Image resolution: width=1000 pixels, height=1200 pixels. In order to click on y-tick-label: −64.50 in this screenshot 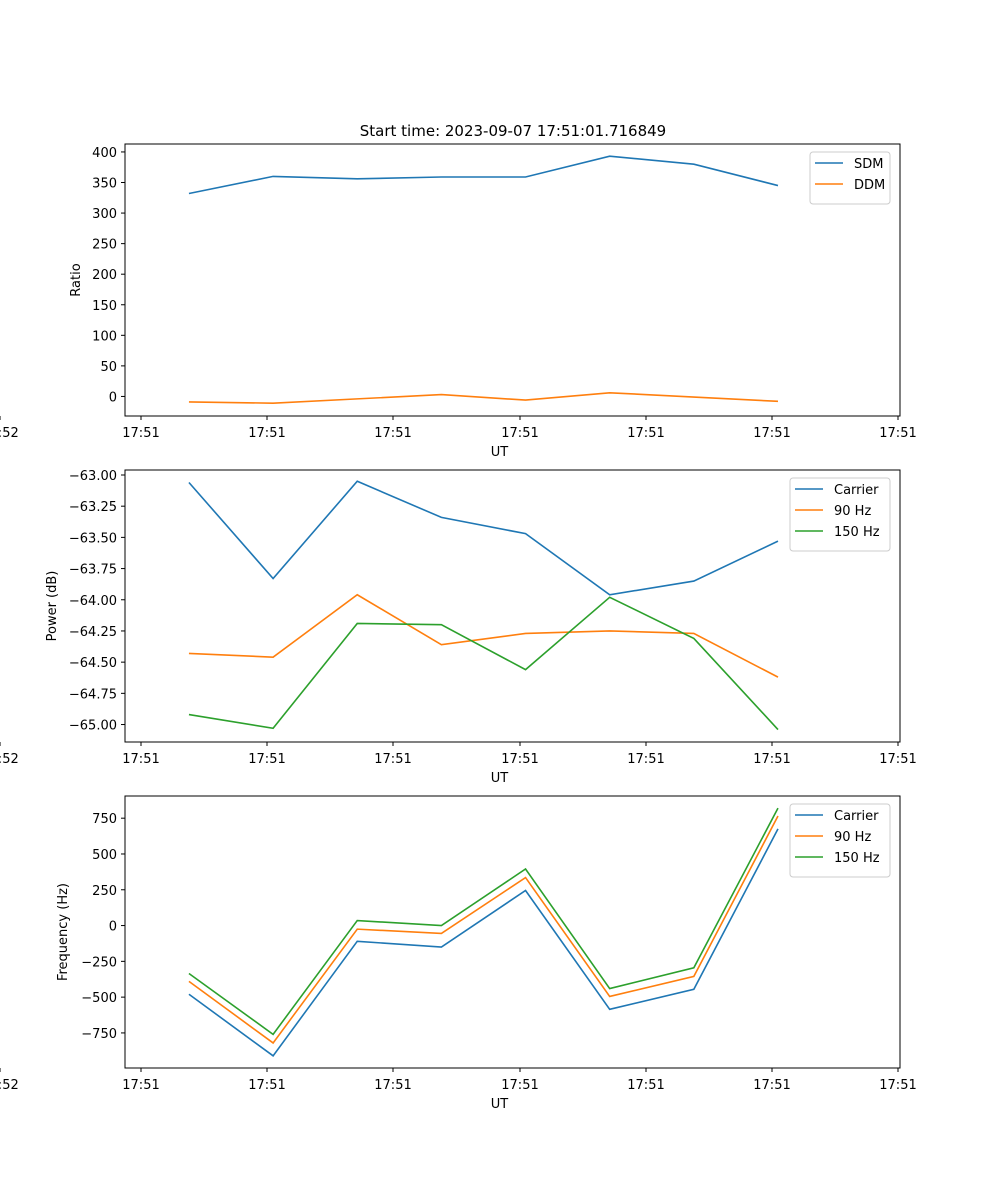, I will do `click(93, 663)`.